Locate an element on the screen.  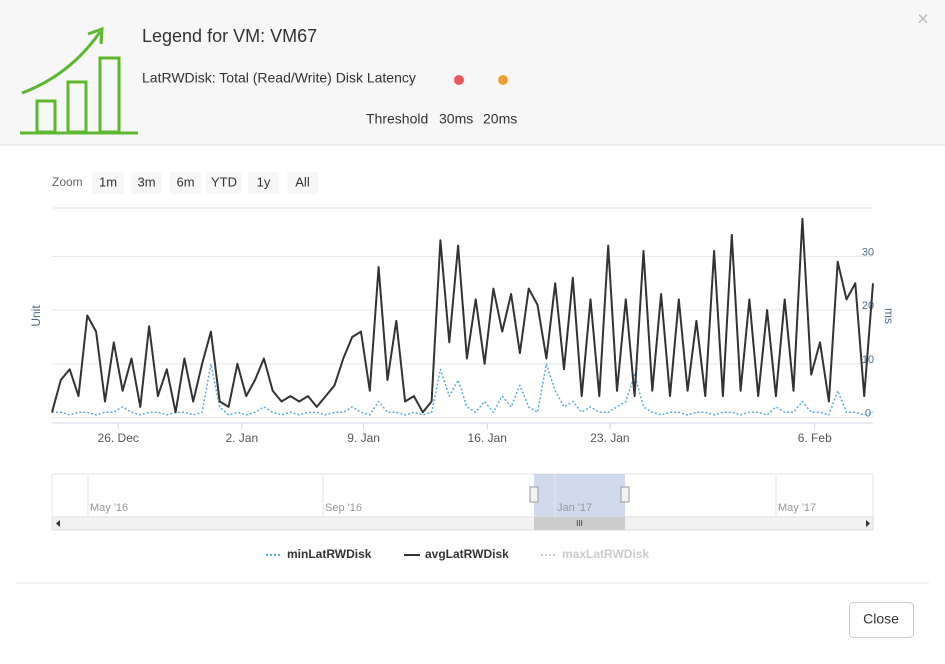
y-tick-label: 0 is located at coordinates (868, 414).